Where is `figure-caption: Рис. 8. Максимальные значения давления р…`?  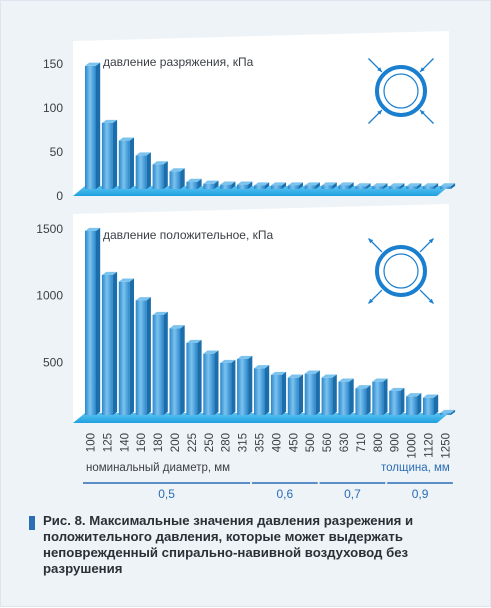
figure-caption: Рис. 8. Максимальные значения давления р… is located at coordinates (249, 545).